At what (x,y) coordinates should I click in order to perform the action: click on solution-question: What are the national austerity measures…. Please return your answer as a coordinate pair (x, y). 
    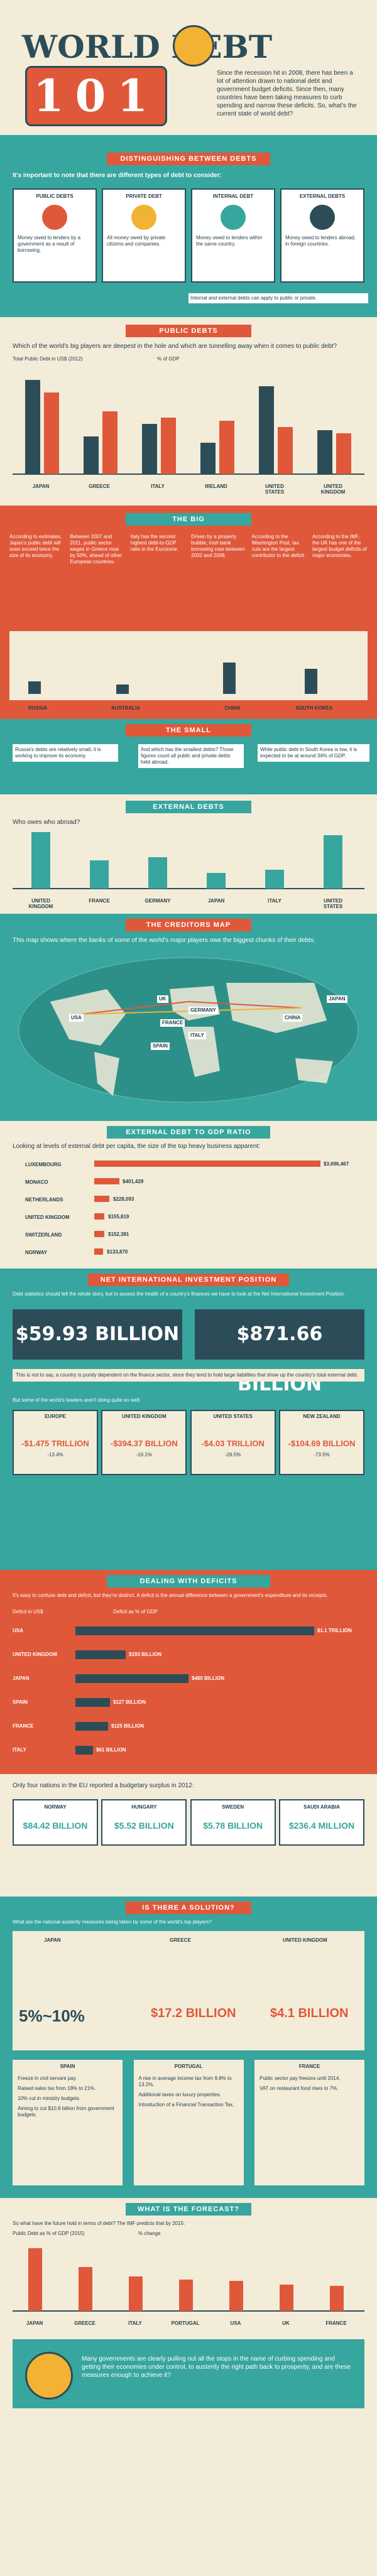
    Looking at the image, I should click on (112, 1922).